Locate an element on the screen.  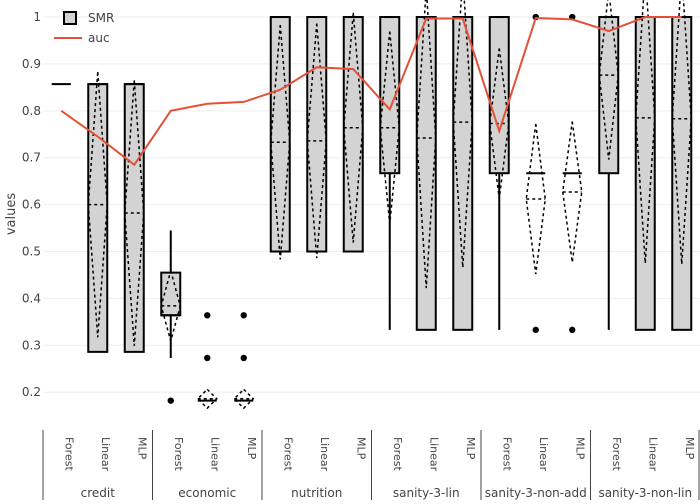
box-economic-forest is located at coordinates (171, 317).